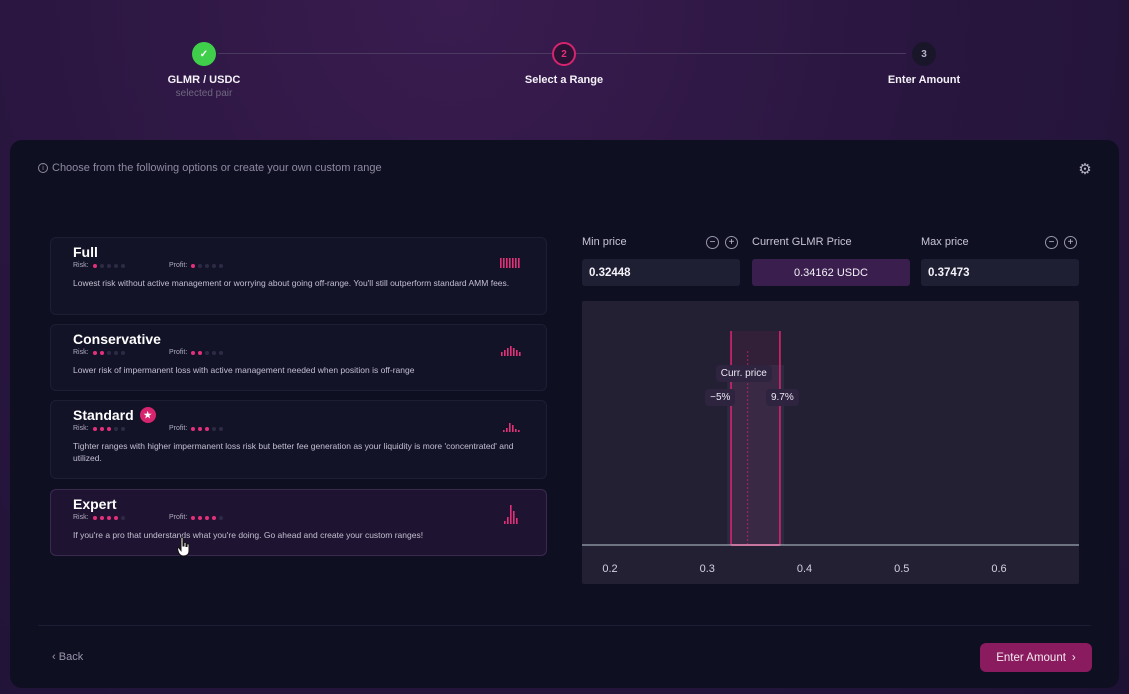 The width and height of the screenshot is (1129, 694). Describe the element at coordinates (945, 242) in the screenshot. I see `max-price-label: Max price` at that location.